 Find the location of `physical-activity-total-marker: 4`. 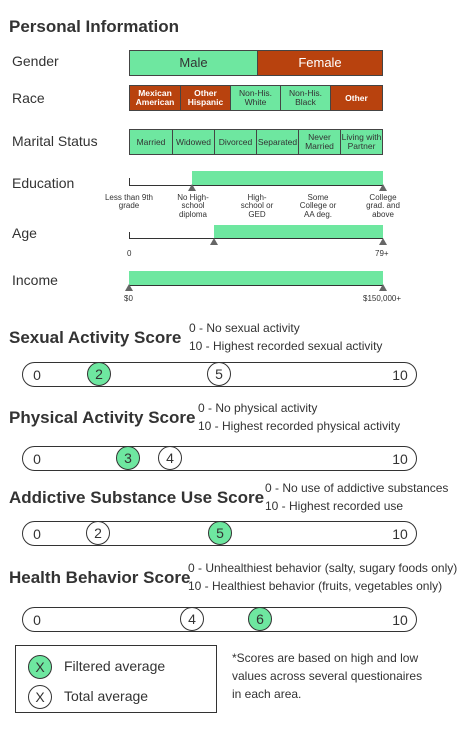

physical-activity-total-marker: 4 is located at coordinates (170, 458).